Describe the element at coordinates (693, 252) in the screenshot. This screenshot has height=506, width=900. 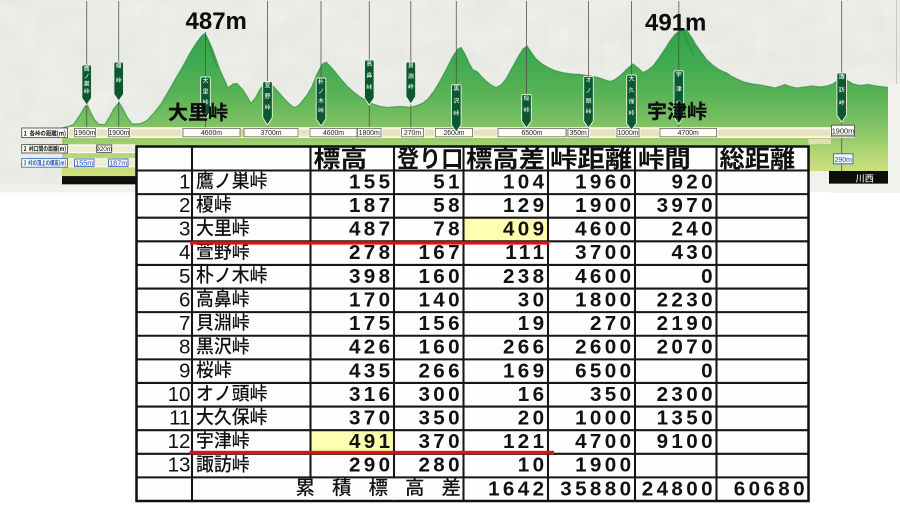
I see `svg-text: 430` at that location.